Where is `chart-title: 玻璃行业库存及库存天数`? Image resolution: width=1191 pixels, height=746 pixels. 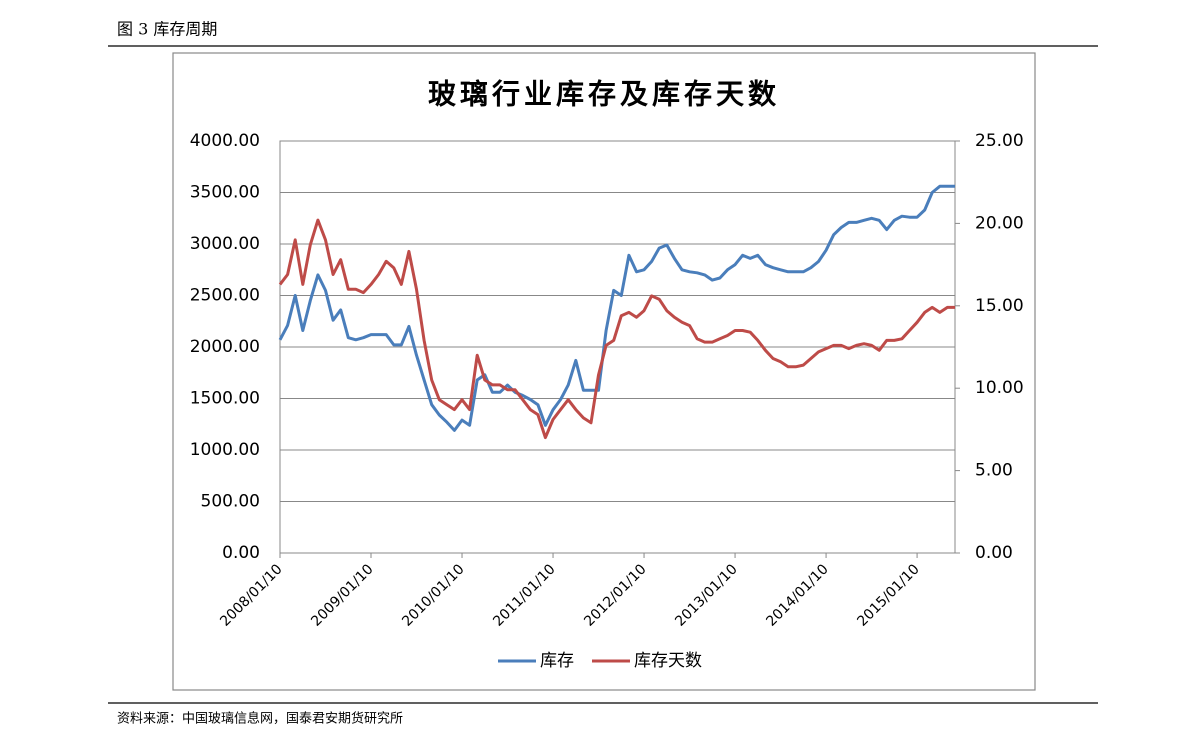
chart-title: 玻璃行业库存及库存天数 is located at coordinates (604, 94).